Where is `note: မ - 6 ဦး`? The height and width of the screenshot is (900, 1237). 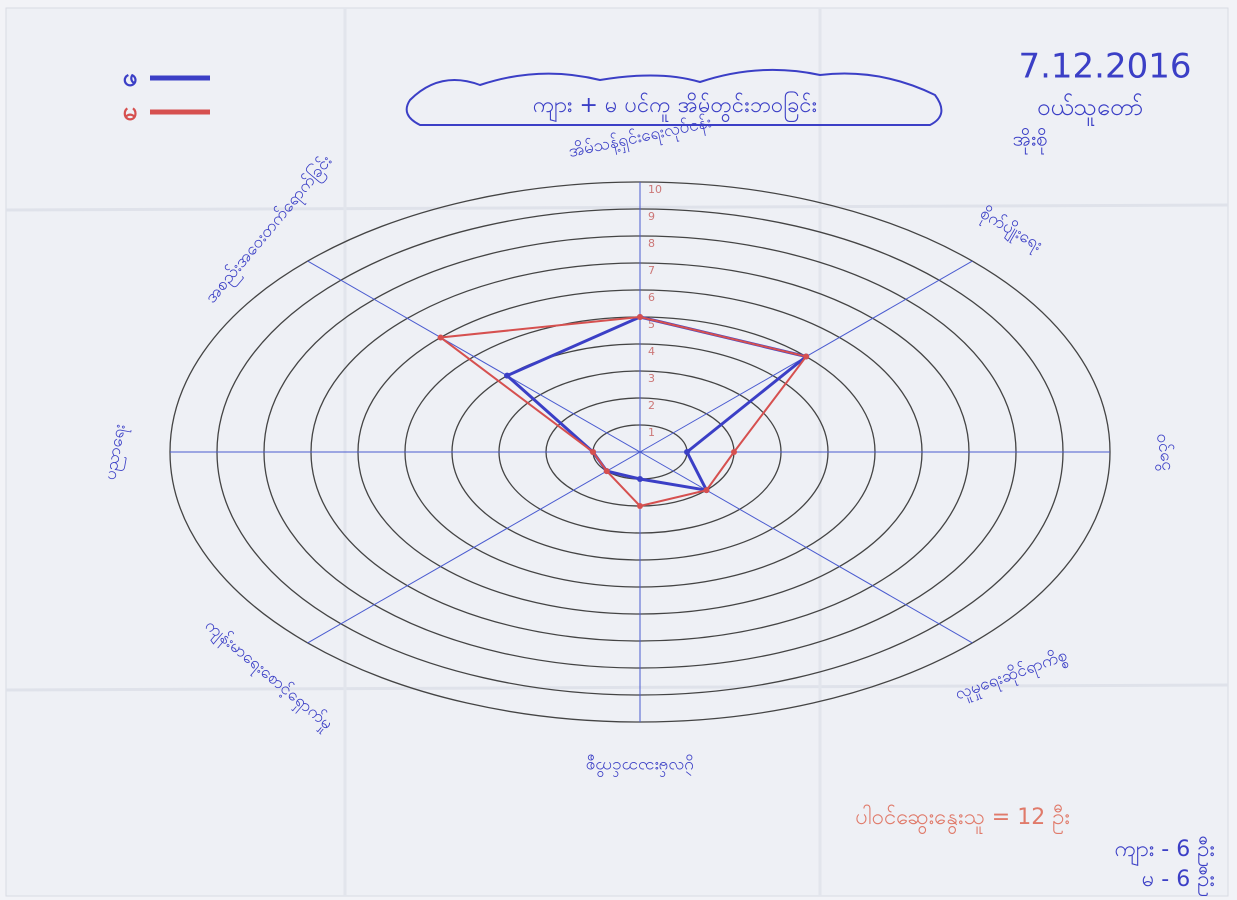
note: မ - 6 ဦး is located at coordinates (1178, 881).